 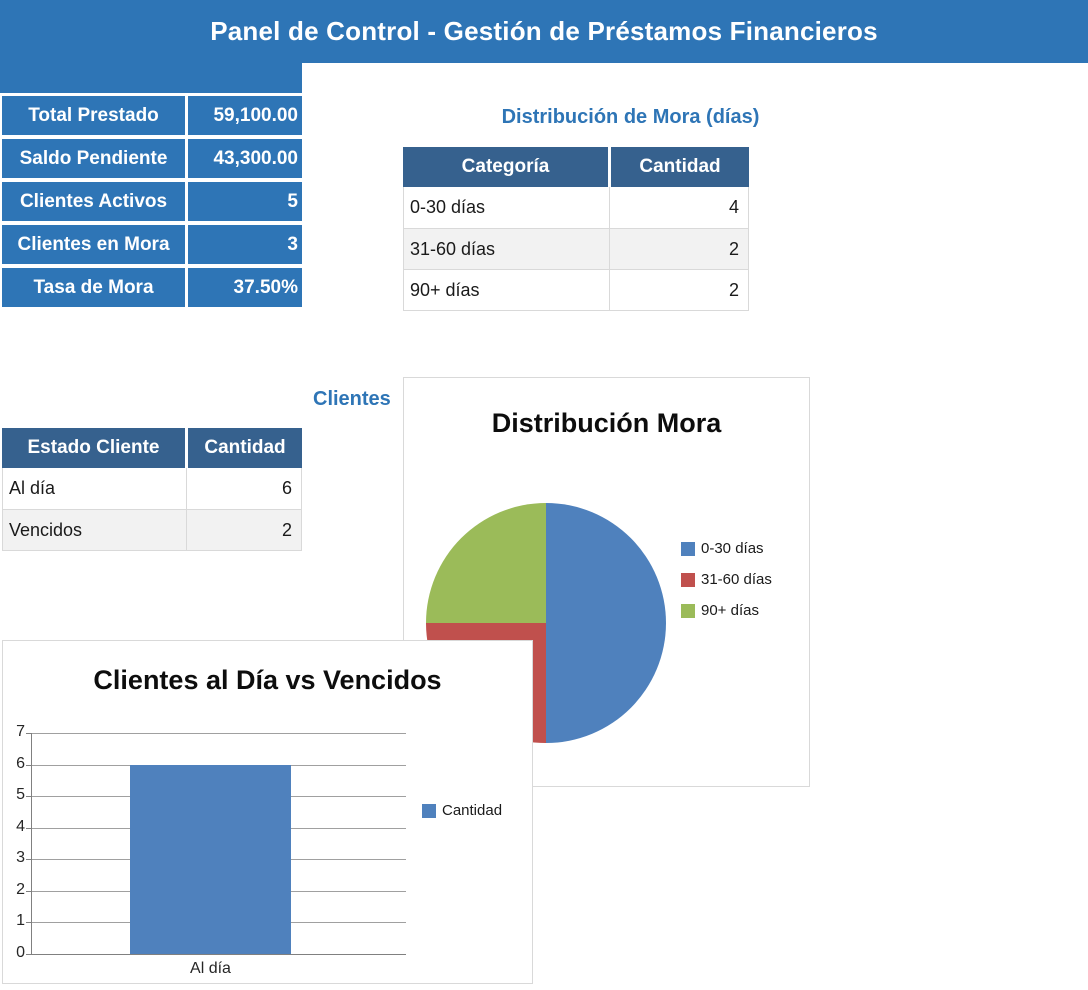 I want to click on table-row: Vencidos 2, so click(x=152, y=529).